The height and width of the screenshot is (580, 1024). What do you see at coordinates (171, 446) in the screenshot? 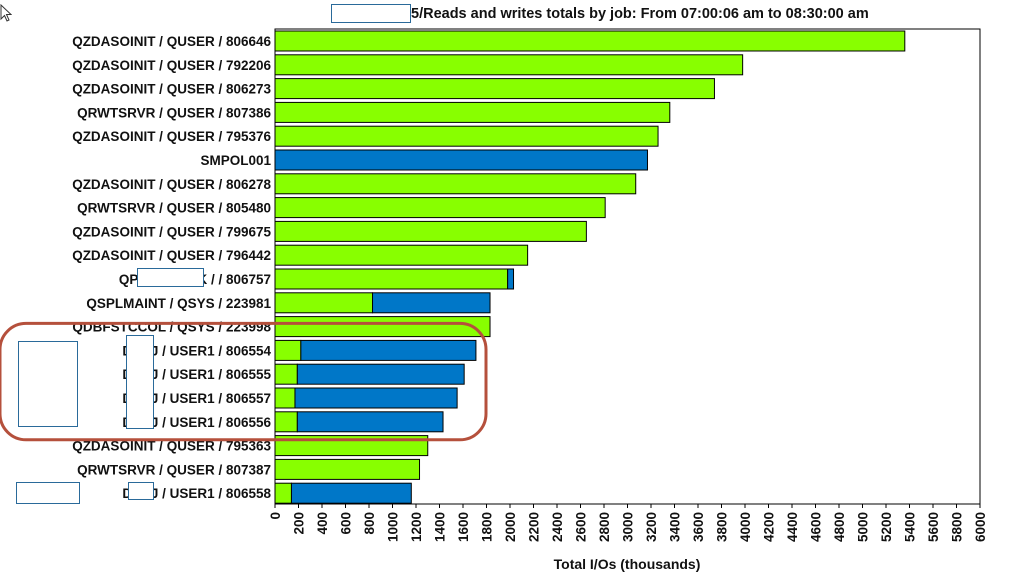
I see `category-label-17: QZDASOINIT / QUSER / 795363` at bounding box center [171, 446].